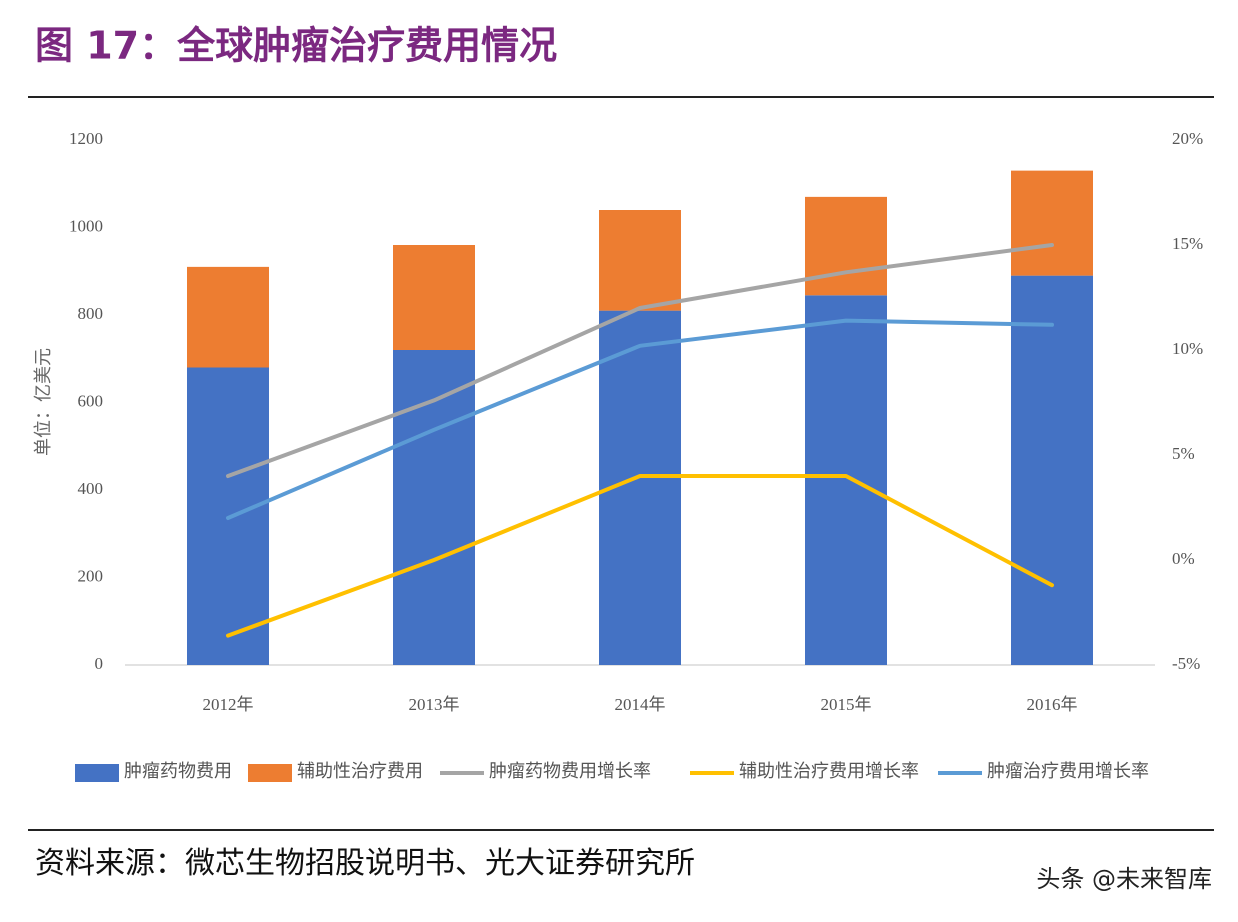 This screenshot has width=1238, height=922. Describe the element at coordinates (570, 771) in the screenshot. I see `legend-label: 肿瘤药物费用增长率` at that location.